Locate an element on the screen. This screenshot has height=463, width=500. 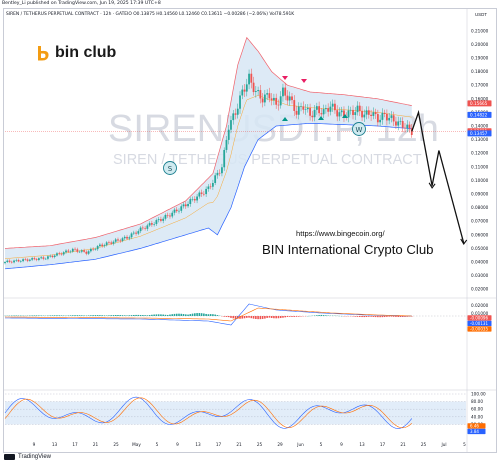
tradingview-icon is located at coordinates (9, 457).